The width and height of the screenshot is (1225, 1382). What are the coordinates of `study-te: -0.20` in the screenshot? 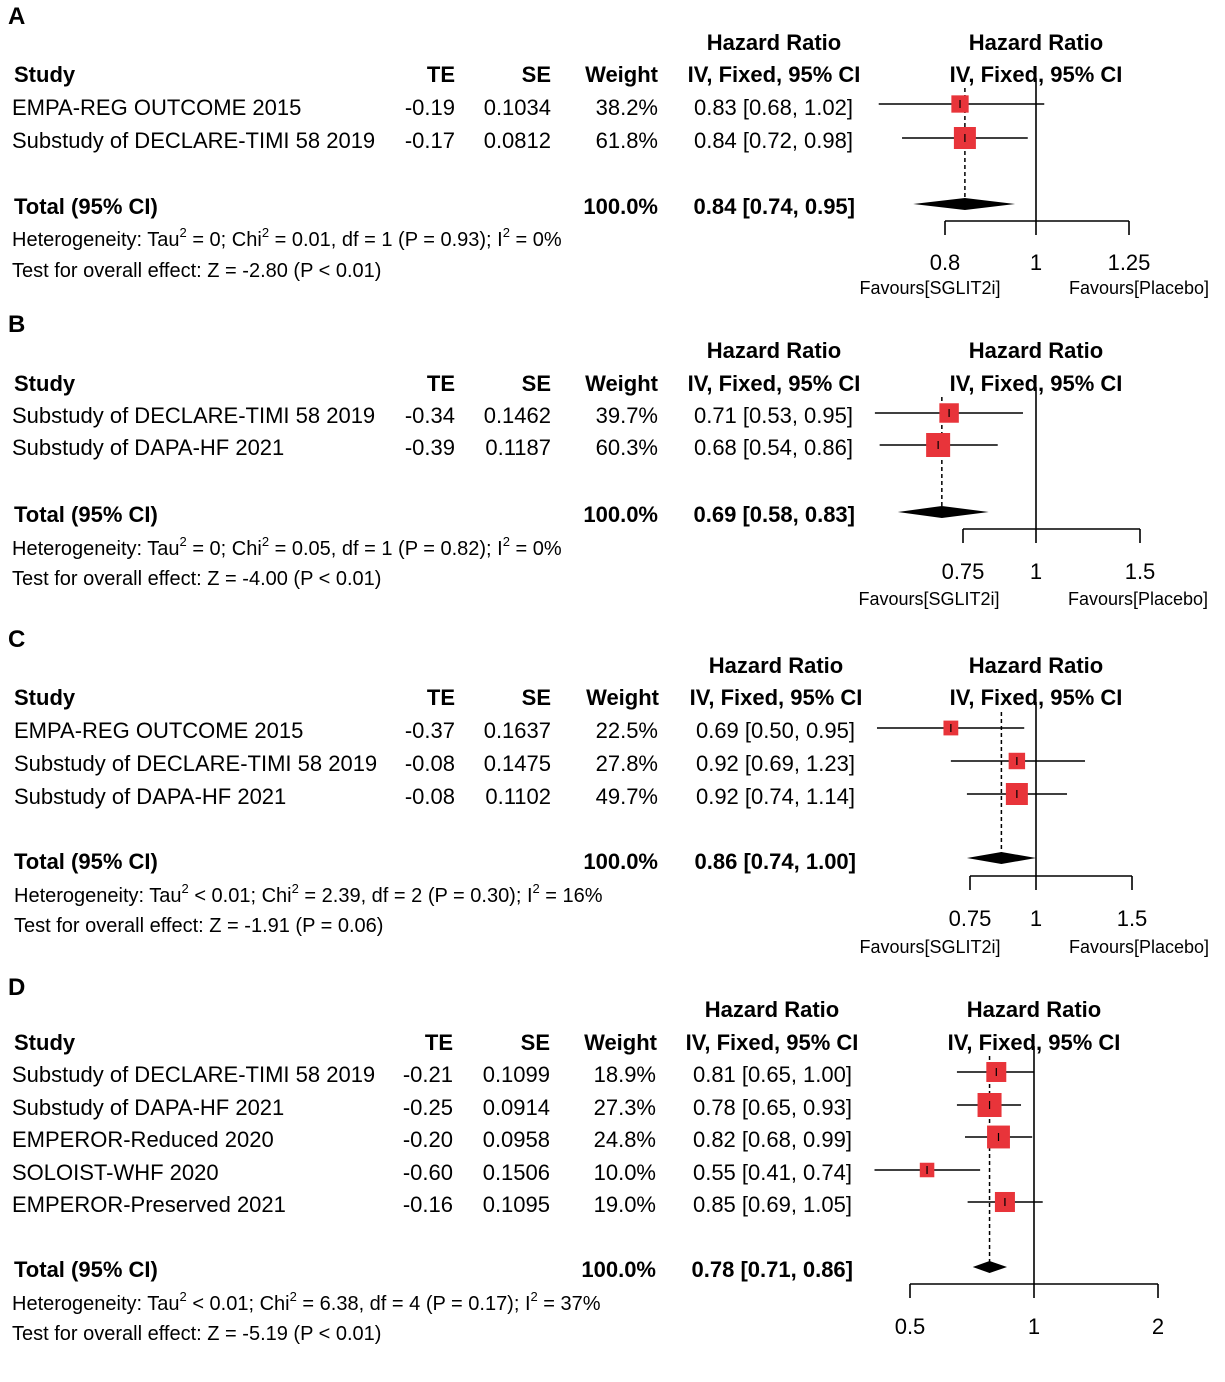 It's located at (428, 1139).